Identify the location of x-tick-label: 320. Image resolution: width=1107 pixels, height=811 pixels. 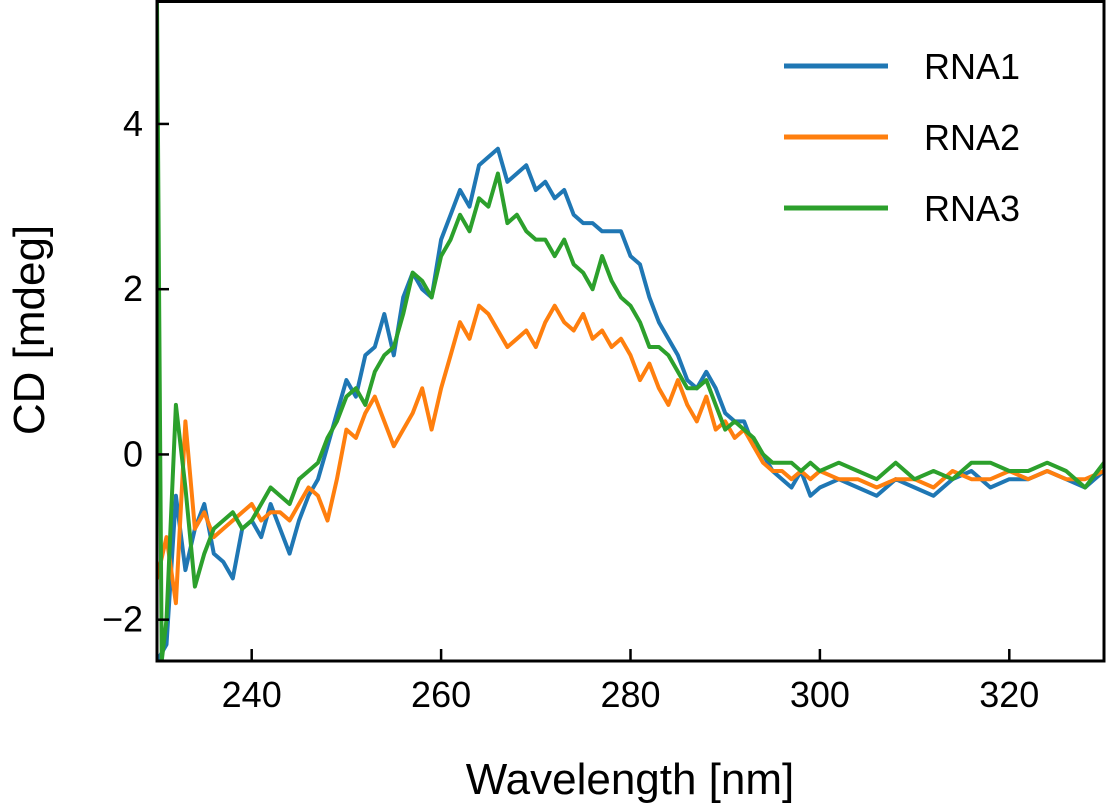
(1009, 694).